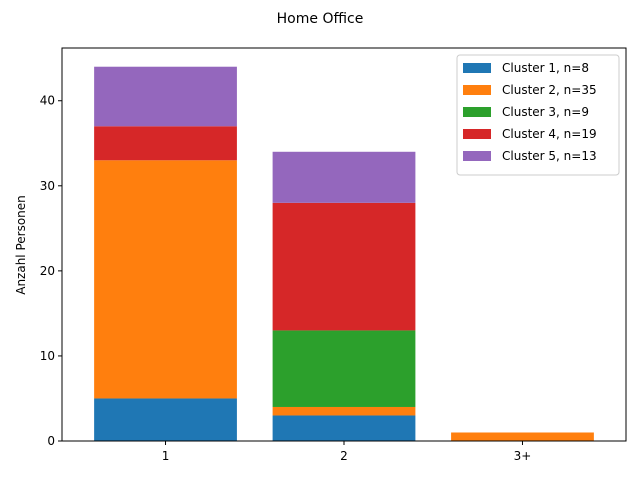 The width and height of the screenshot is (640, 480). What do you see at coordinates (47, 186) in the screenshot?
I see `y-tick-label: 30` at bounding box center [47, 186].